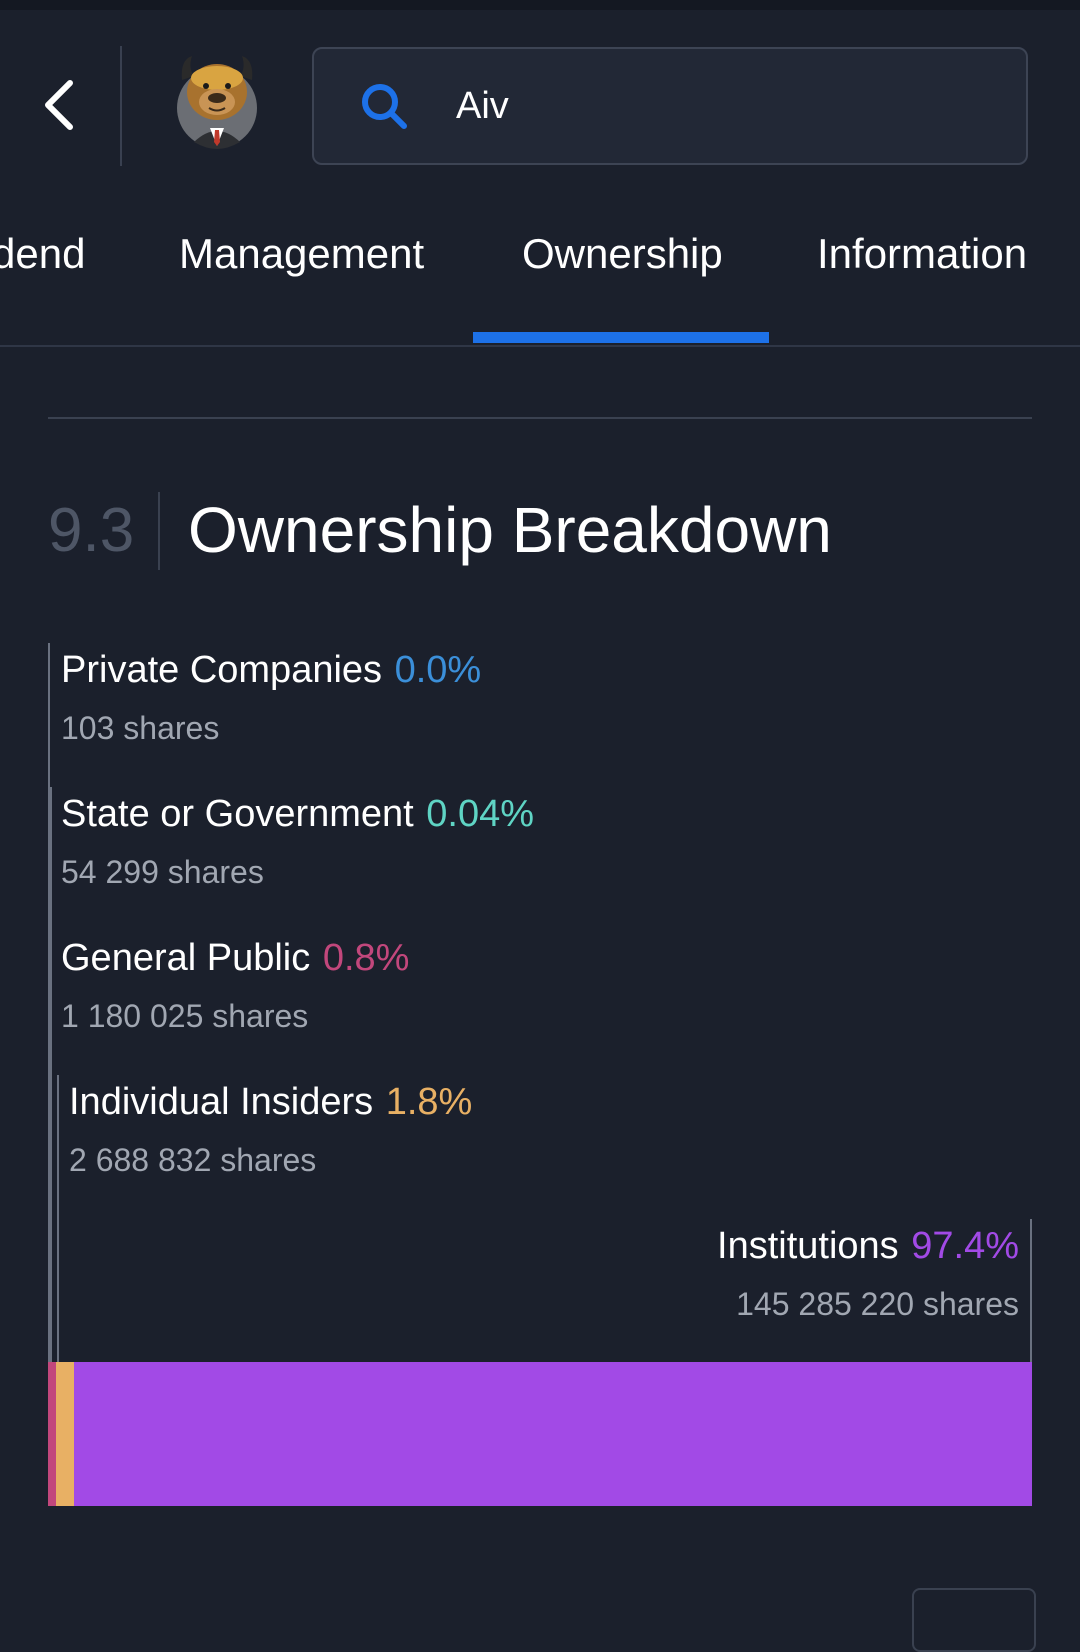  I want to click on breakdown-percent: 0.04%, so click(480, 814).